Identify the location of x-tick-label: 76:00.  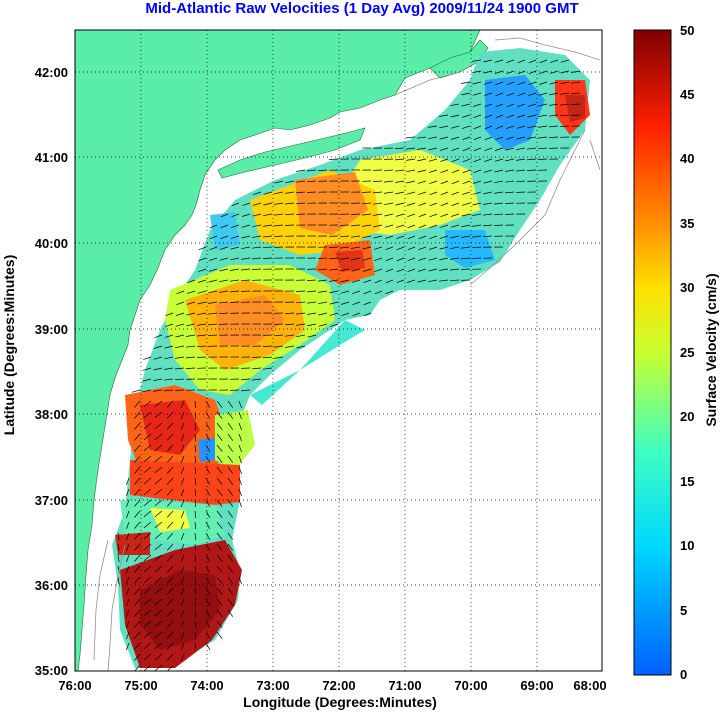
(74, 685).